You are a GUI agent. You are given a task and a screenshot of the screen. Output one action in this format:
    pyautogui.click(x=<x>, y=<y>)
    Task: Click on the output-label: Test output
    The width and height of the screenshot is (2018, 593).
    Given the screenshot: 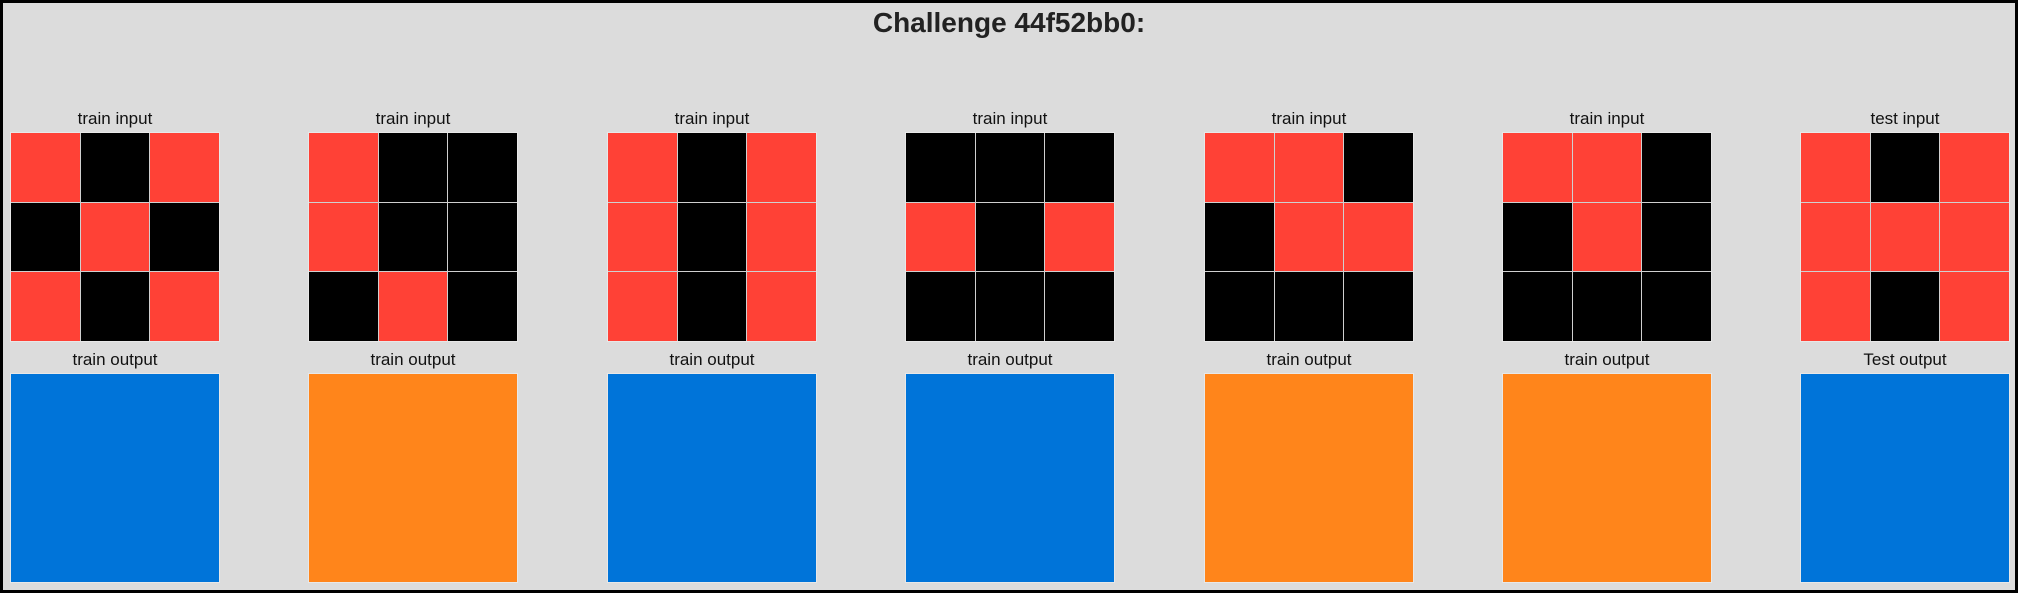 What is the action you would take?
    pyautogui.click(x=1905, y=359)
    